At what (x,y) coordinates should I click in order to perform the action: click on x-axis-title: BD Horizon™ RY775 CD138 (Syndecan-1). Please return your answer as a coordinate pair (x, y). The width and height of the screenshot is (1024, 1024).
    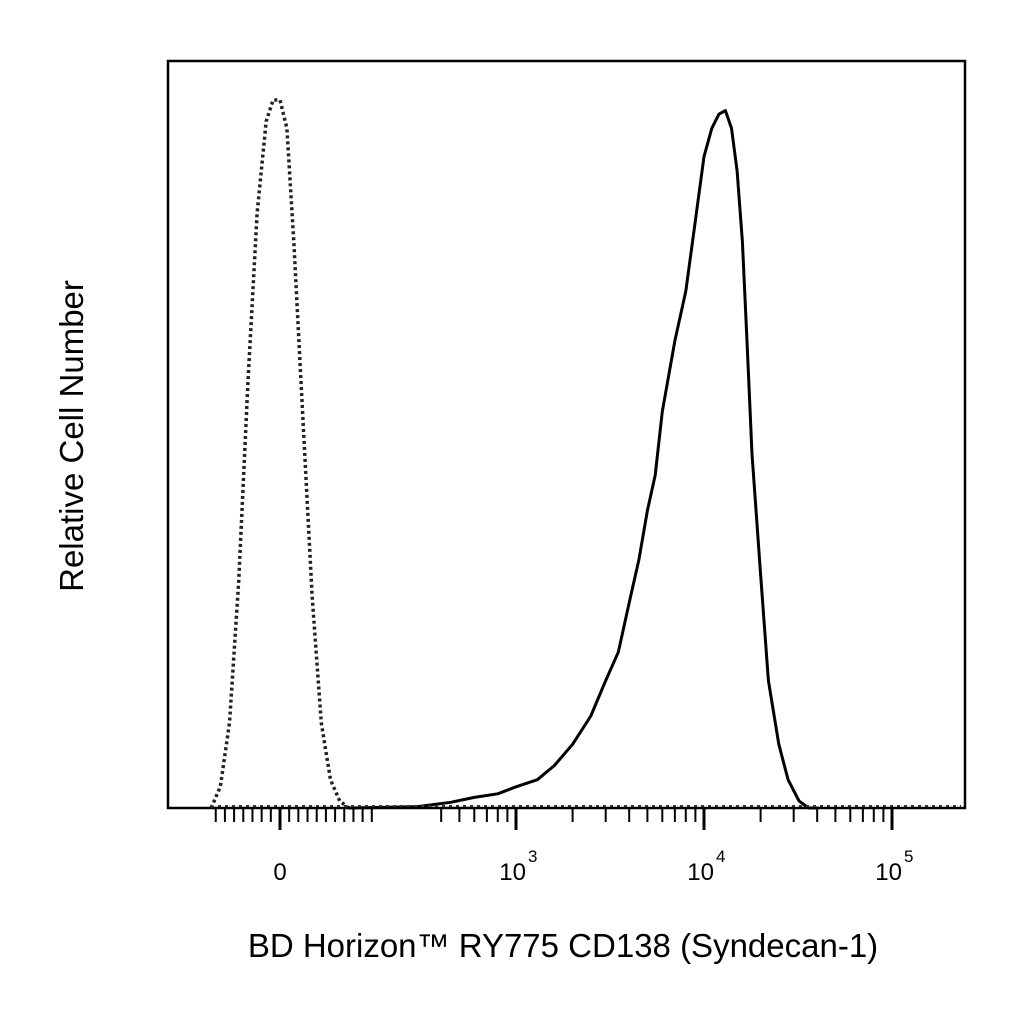
    Looking at the image, I should click on (563, 945).